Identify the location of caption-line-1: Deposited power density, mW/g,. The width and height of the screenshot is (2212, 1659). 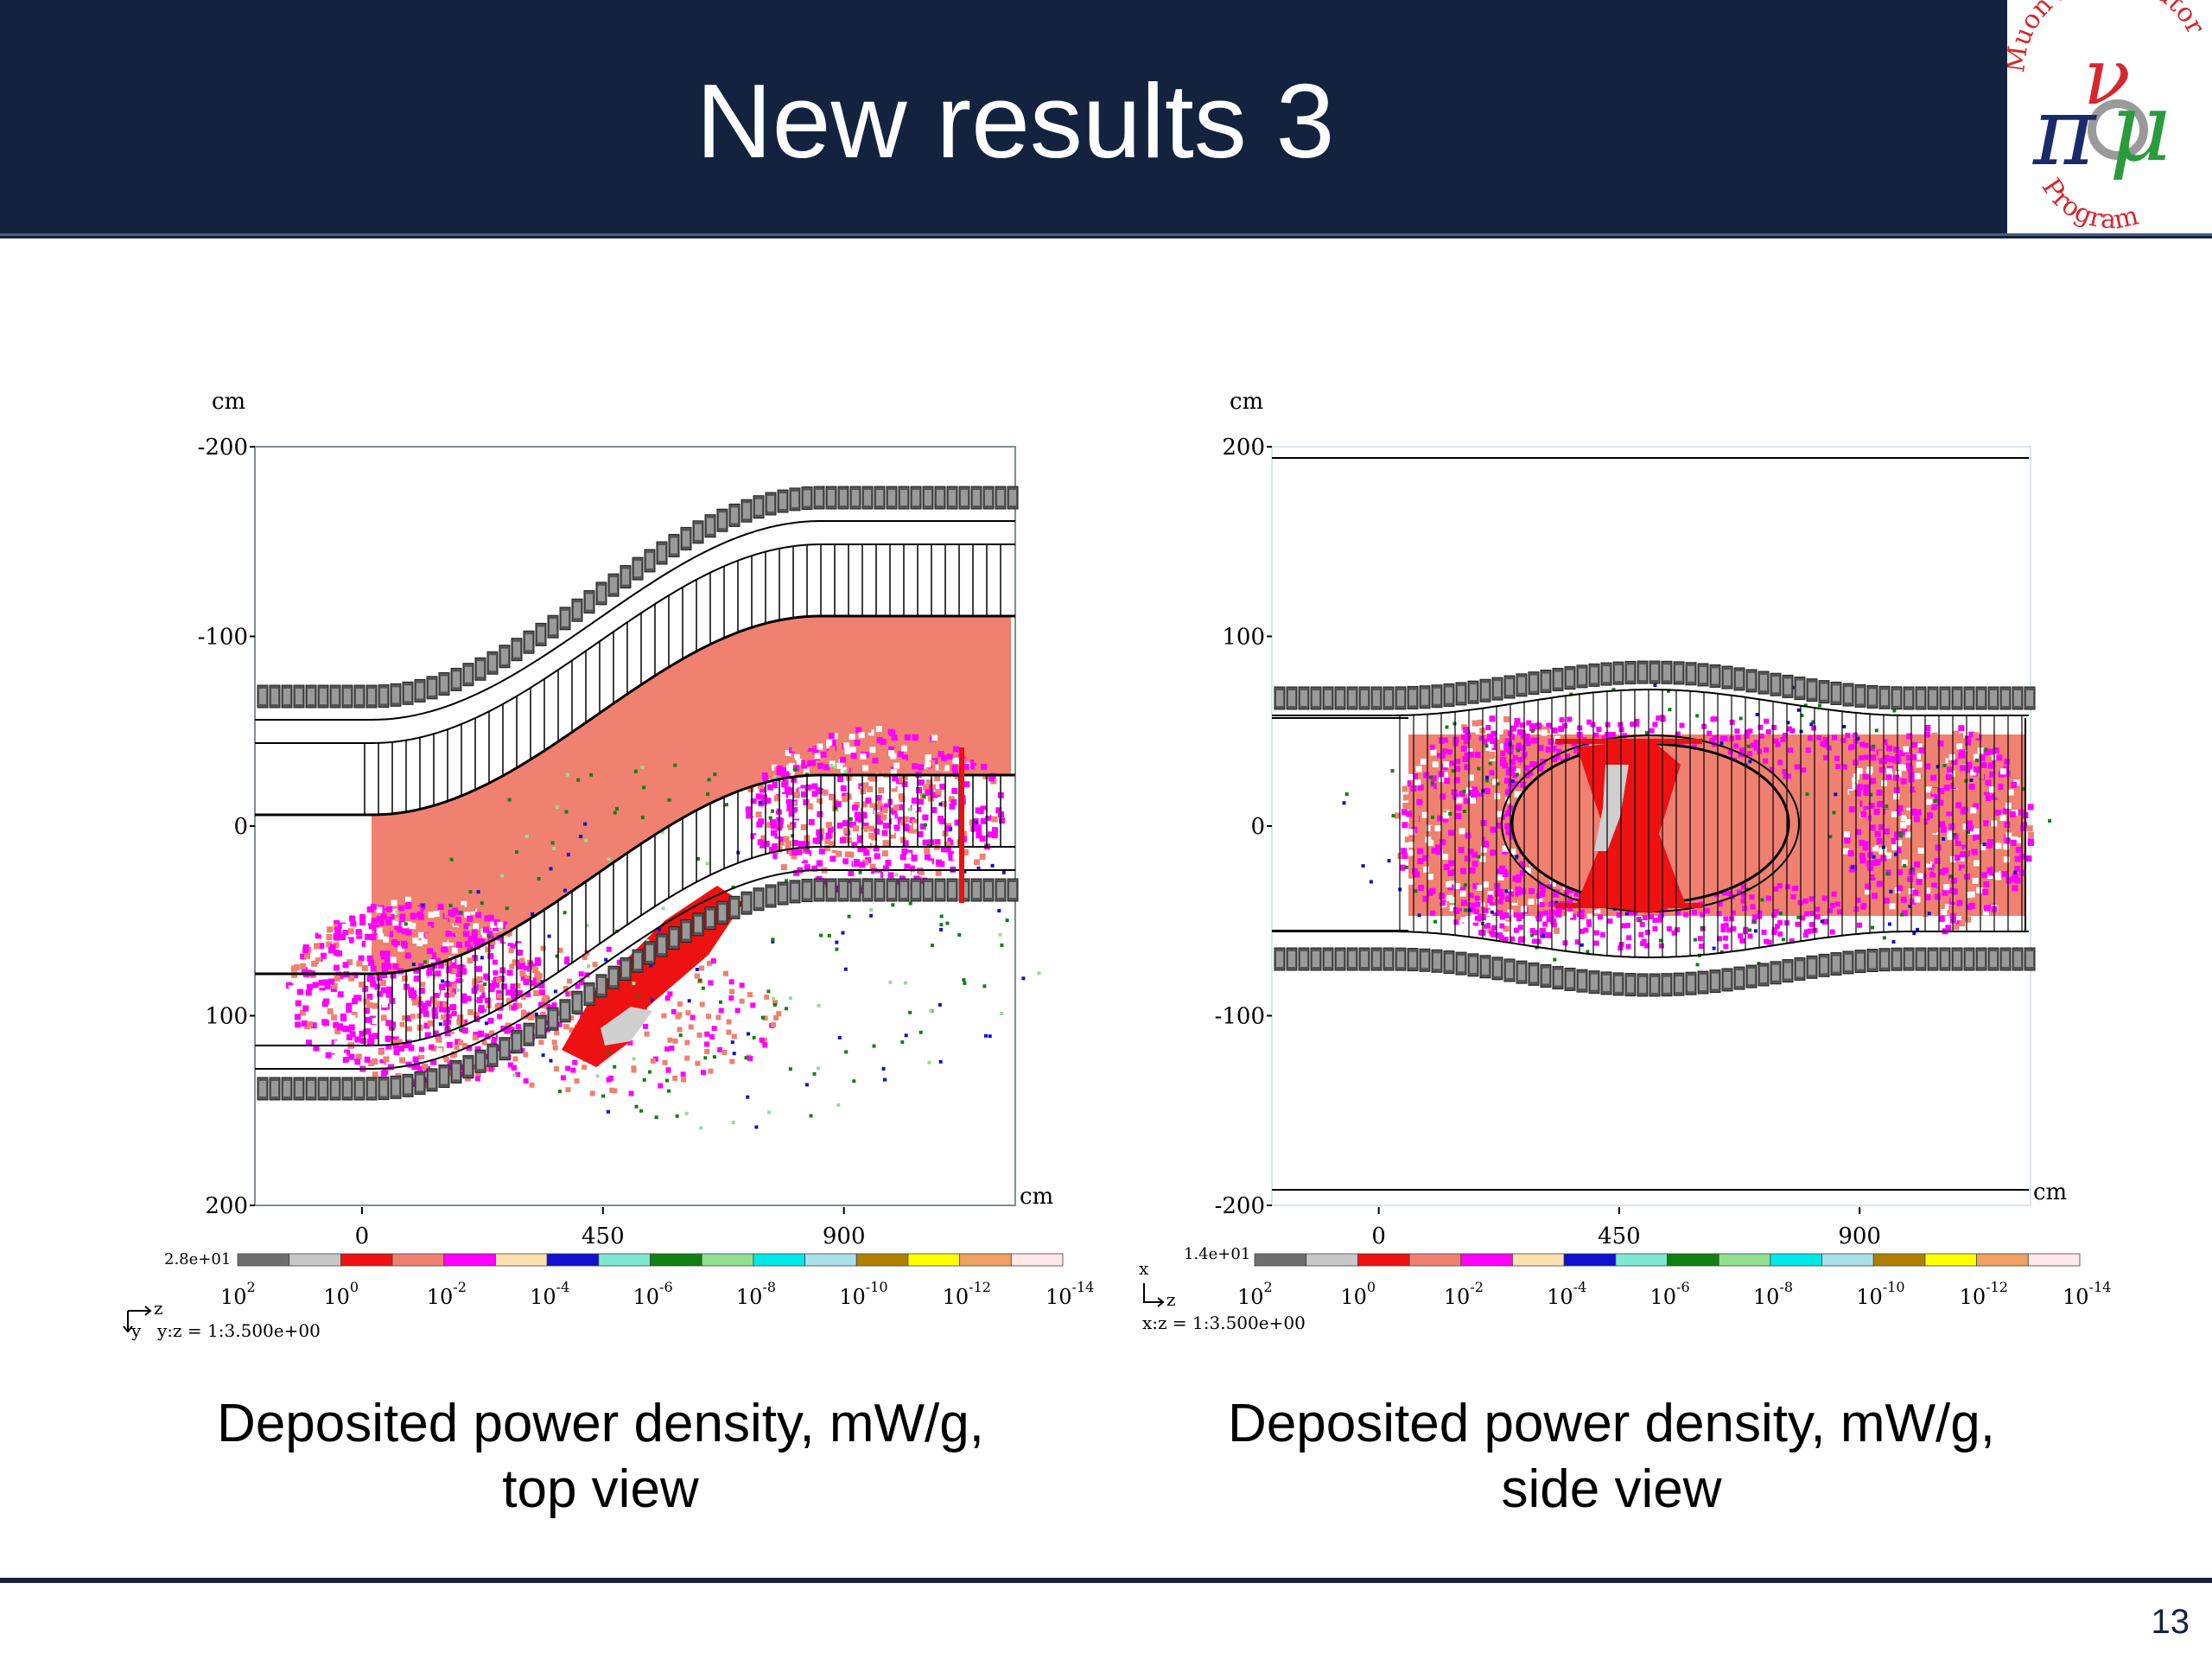
(600, 1423).